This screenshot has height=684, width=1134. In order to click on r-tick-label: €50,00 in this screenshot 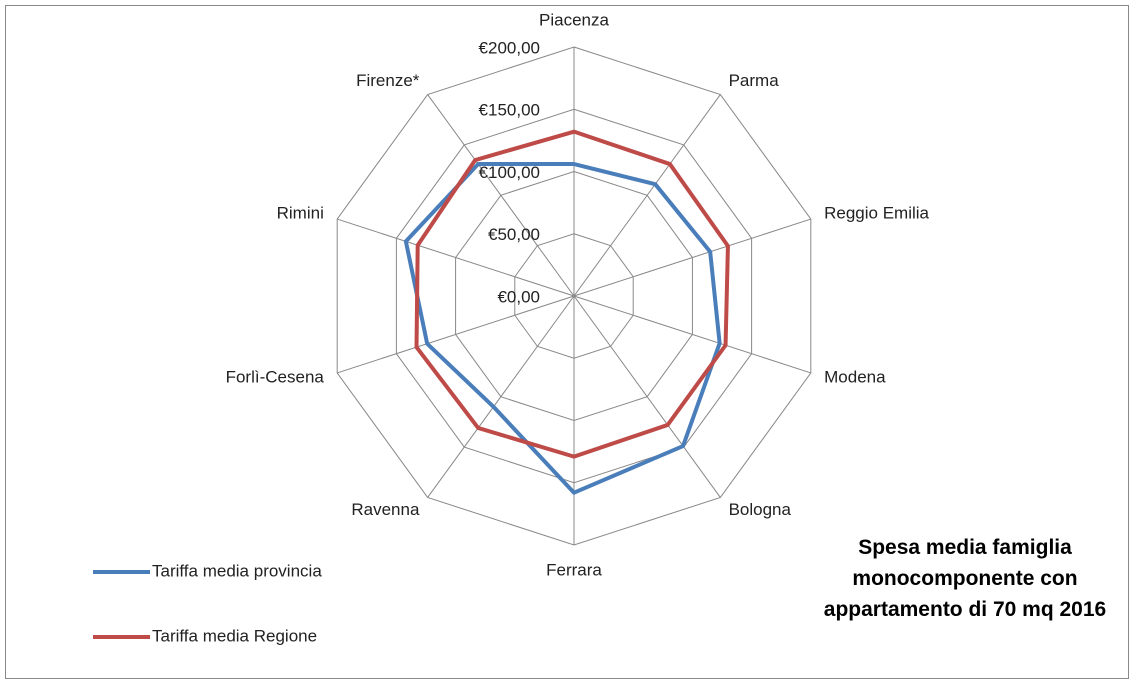, I will do `click(514, 234)`.